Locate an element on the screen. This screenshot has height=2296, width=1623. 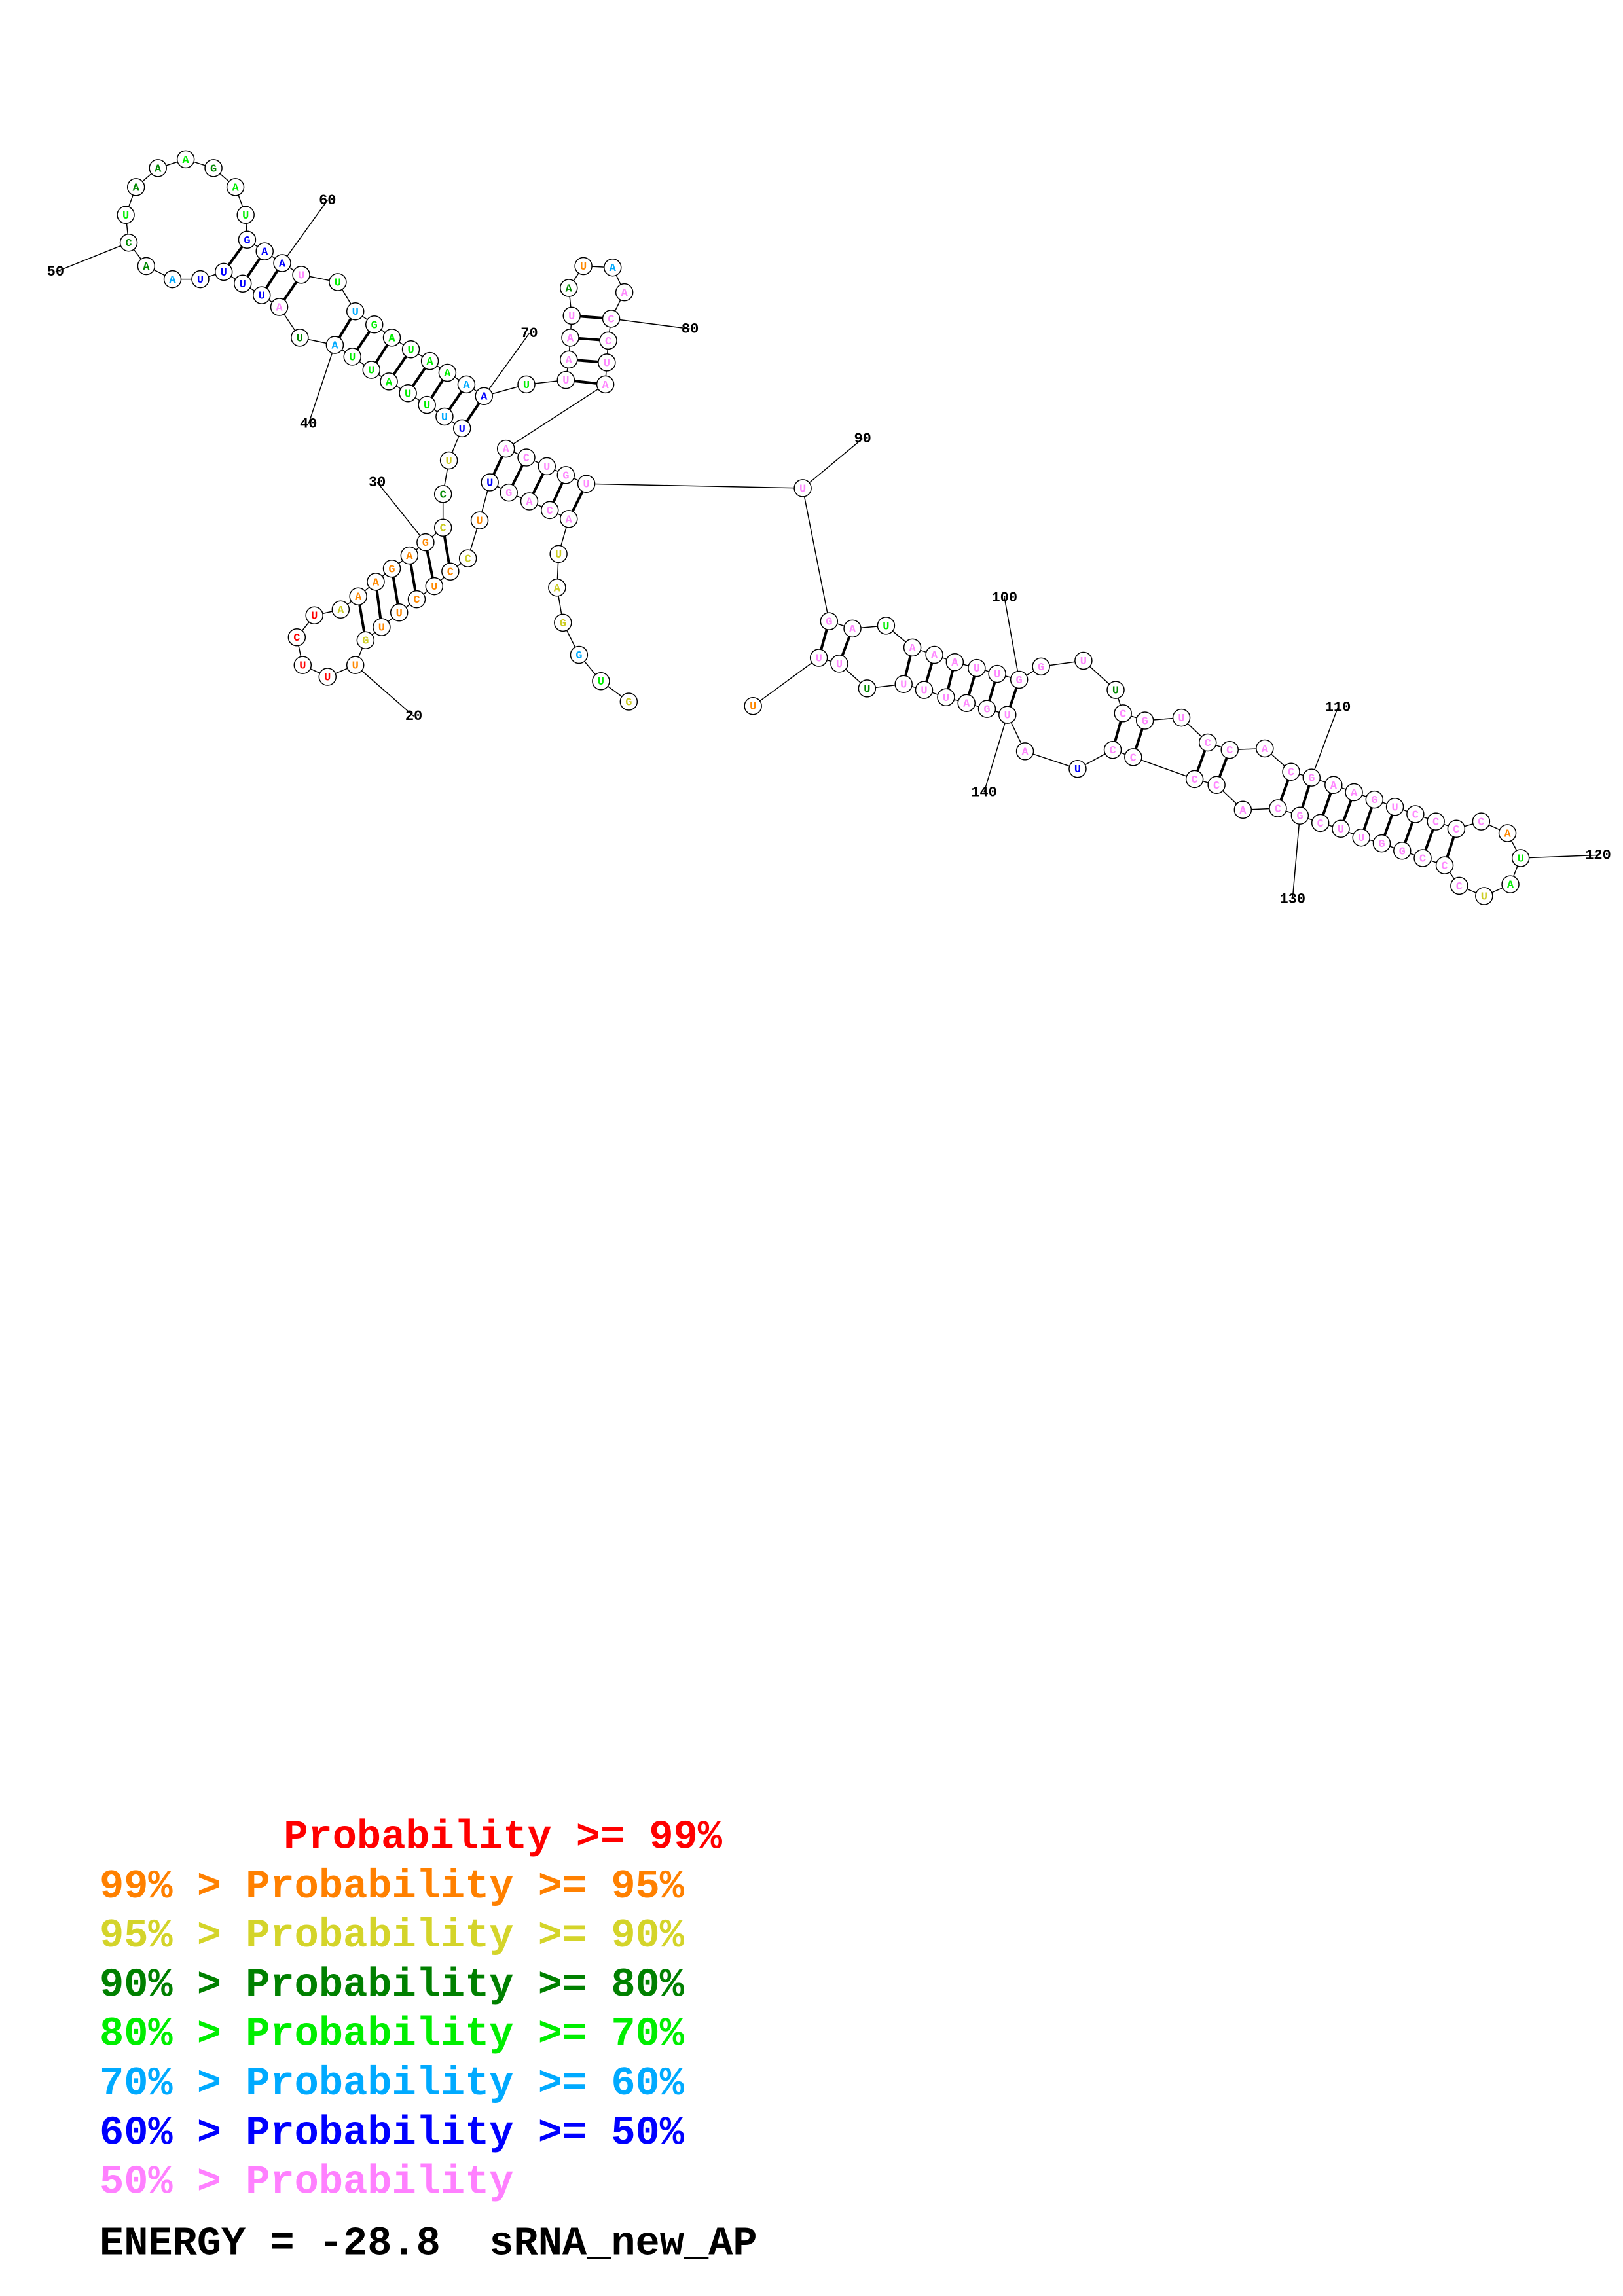
position-label: 110 is located at coordinates (1338, 708).